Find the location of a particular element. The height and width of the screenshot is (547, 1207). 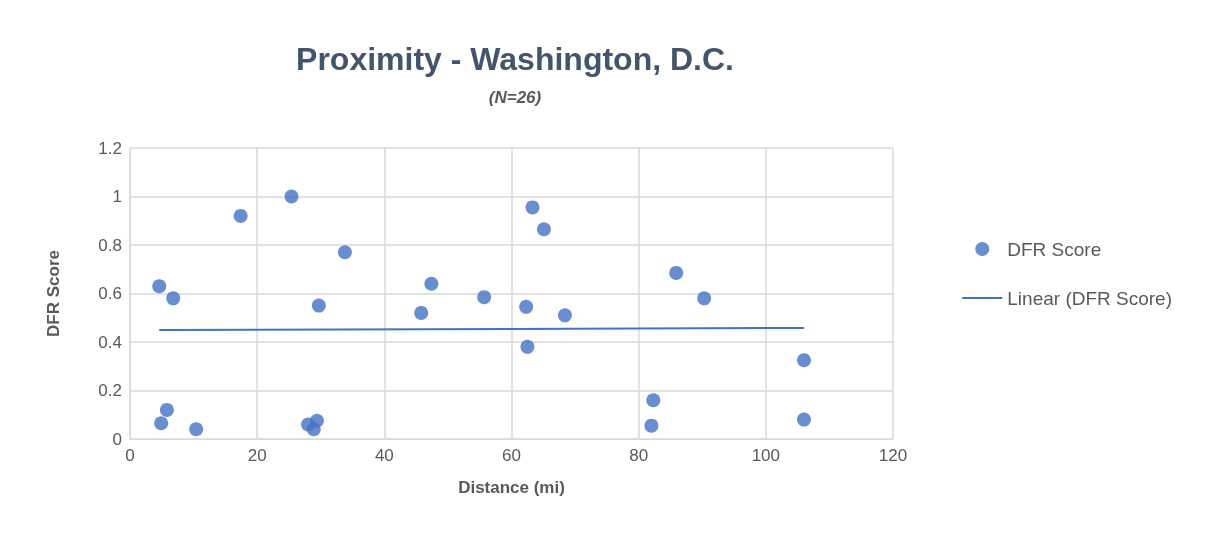

x-tick-label: 40 is located at coordinates (384, 455).